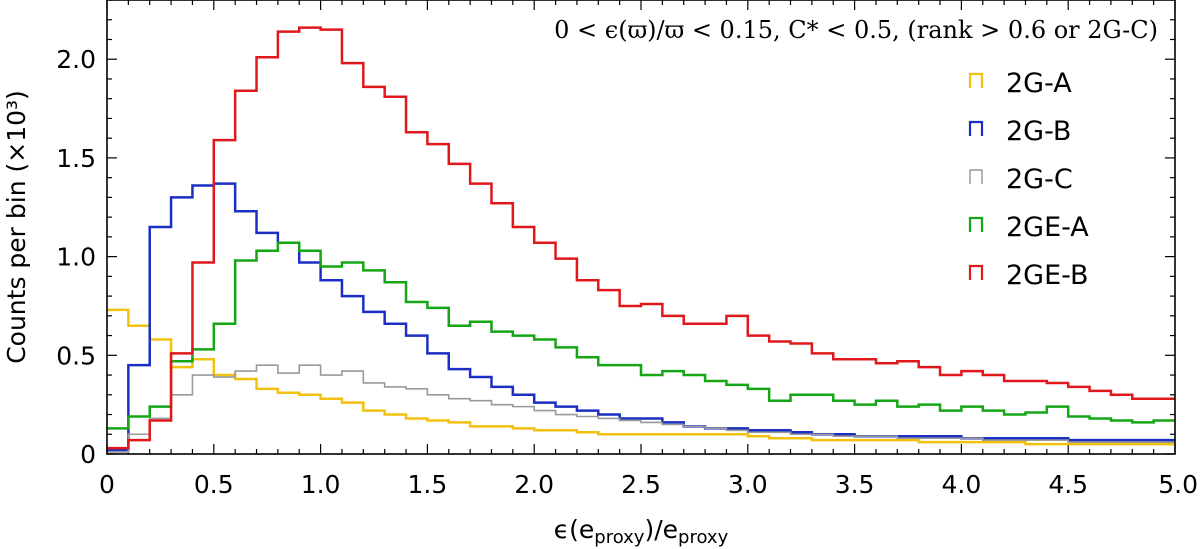 This screenshot has height=549, width=1200. What do you see at coordinates (214, 484) in the screenshot?
I see `x-tick-label: 0.5` at bounding box center [214, 484].